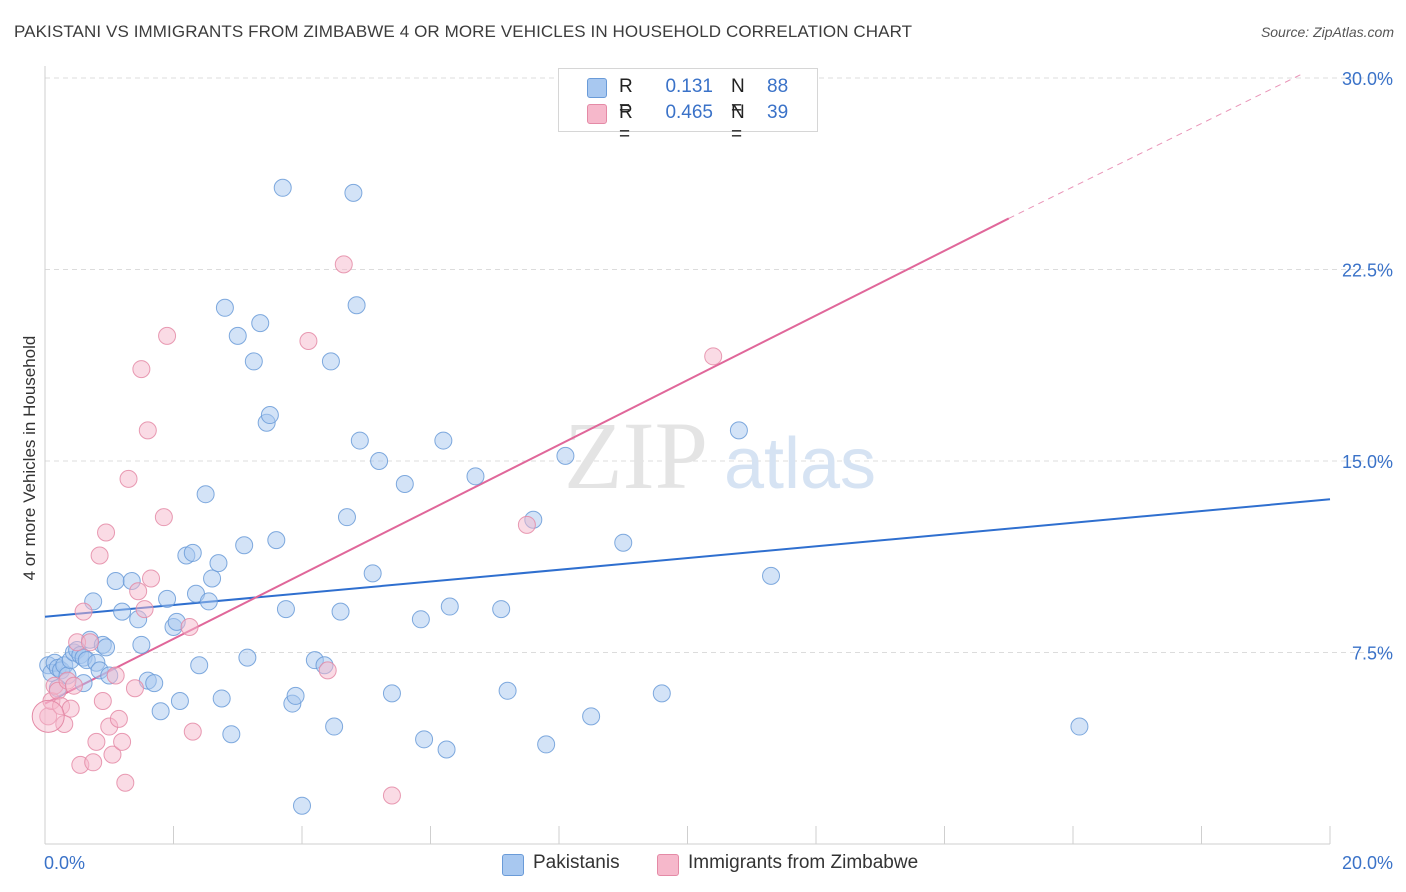 Image resolution: width=1406 pixels, height=892 pixels. What do you see at coordinates (1372, 654) in the screenshot?
I see `y-tick-label: 7.5%` at bounding box center [1372, 654].